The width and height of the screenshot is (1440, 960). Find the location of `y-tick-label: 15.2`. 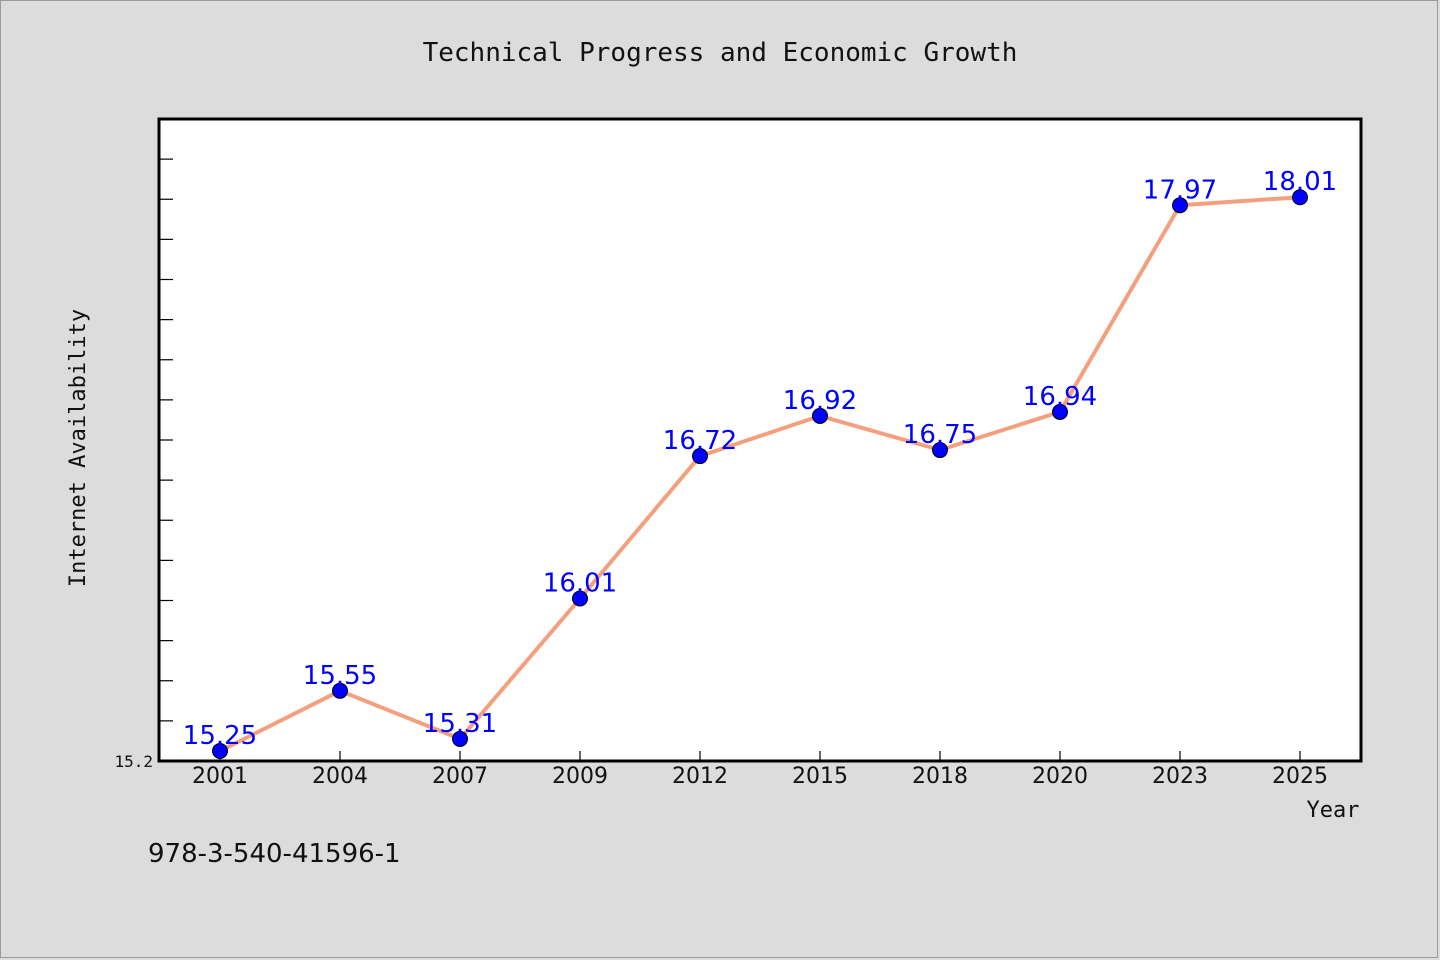

y-tick-label: 15.2 is located at coordinates (133, 761).